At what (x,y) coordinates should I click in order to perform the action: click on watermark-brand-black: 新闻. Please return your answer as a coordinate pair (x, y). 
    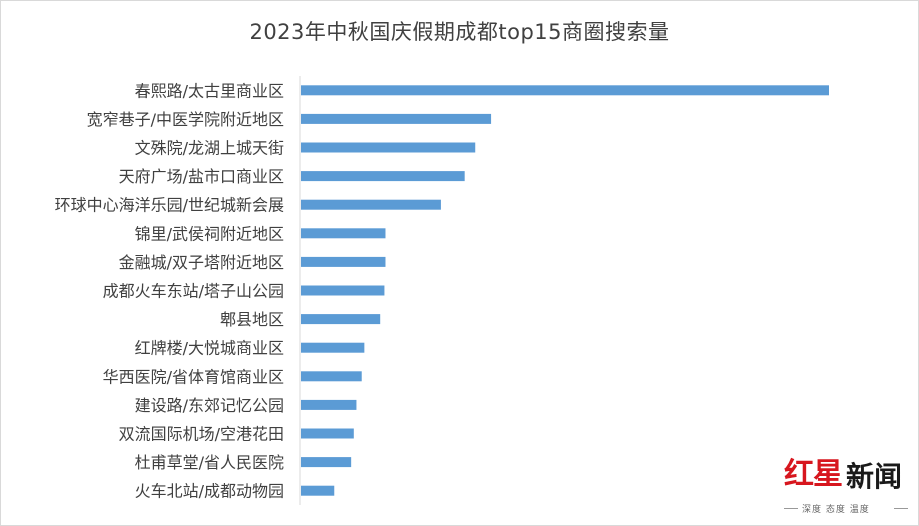
    Looking at the image, I should click on (874, 476).